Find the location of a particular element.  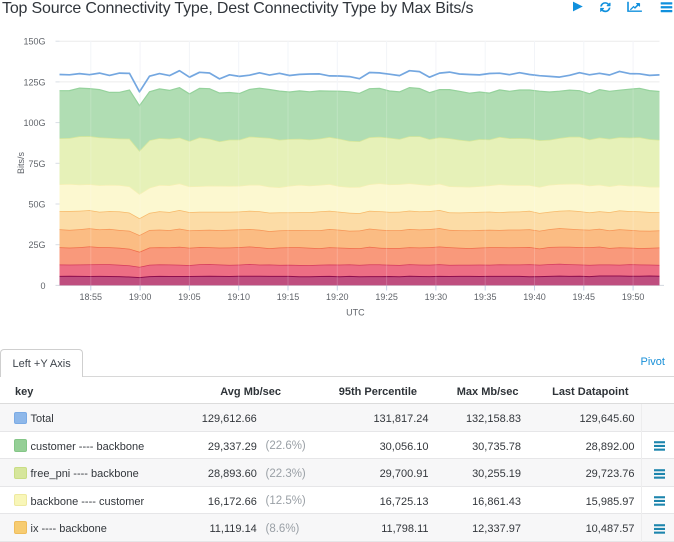

svg-text: 19:40 is located at coordinates (534, 297).